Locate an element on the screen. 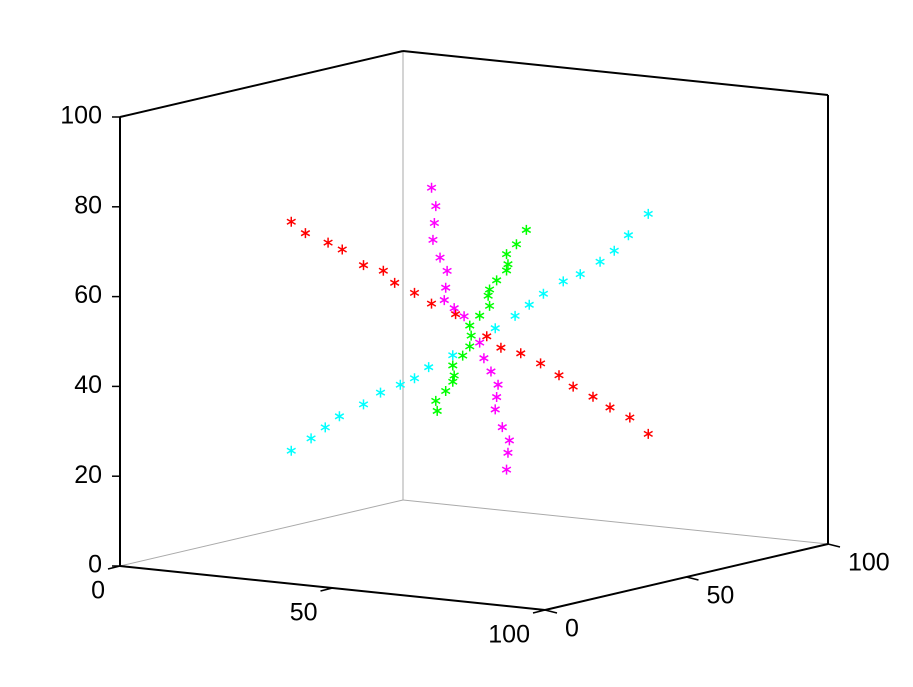  y-tick-label: 0 is located at coordinates (572, 629).